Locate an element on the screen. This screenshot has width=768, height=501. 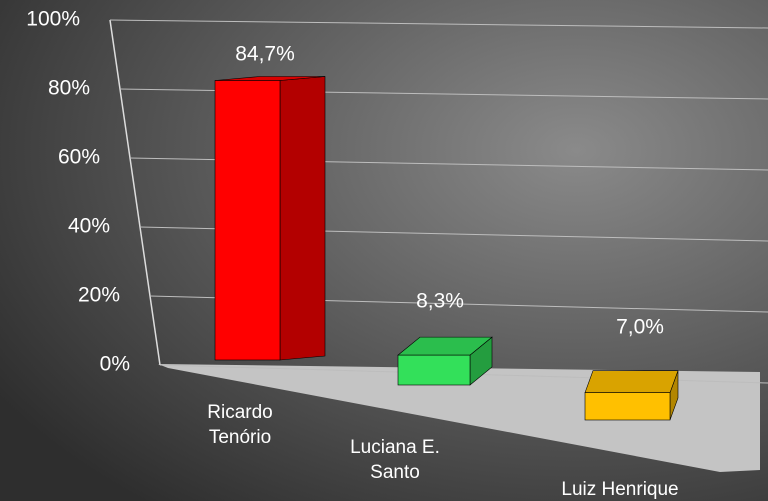
value-label: 8,3% is located at coordinates (440, 301).